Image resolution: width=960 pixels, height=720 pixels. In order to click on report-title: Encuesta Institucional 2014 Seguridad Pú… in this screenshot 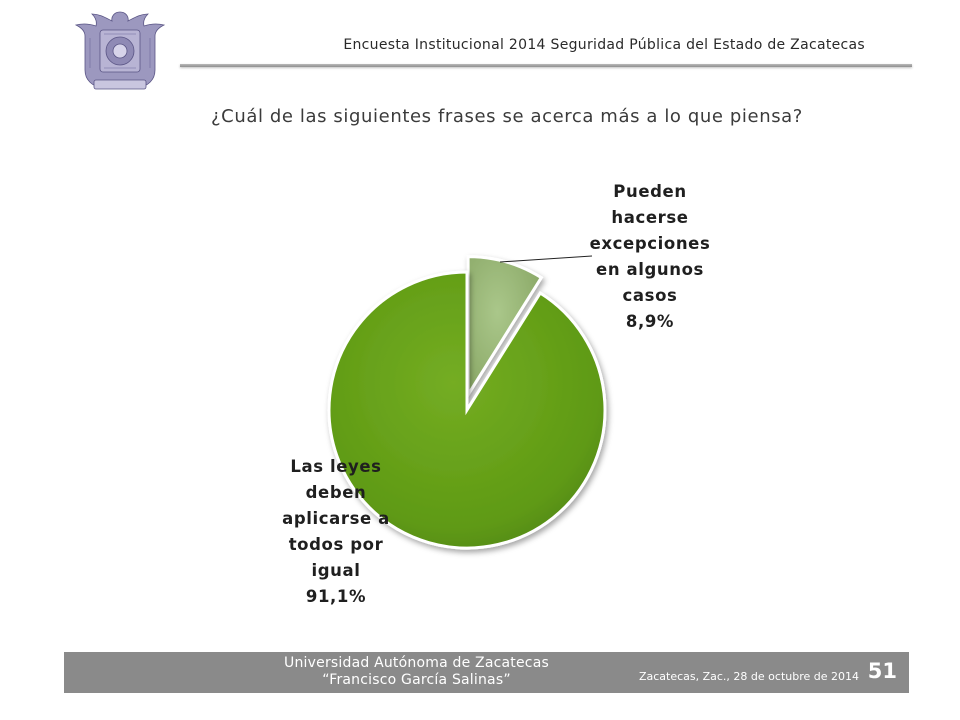, I will do `click(604, 45)`.